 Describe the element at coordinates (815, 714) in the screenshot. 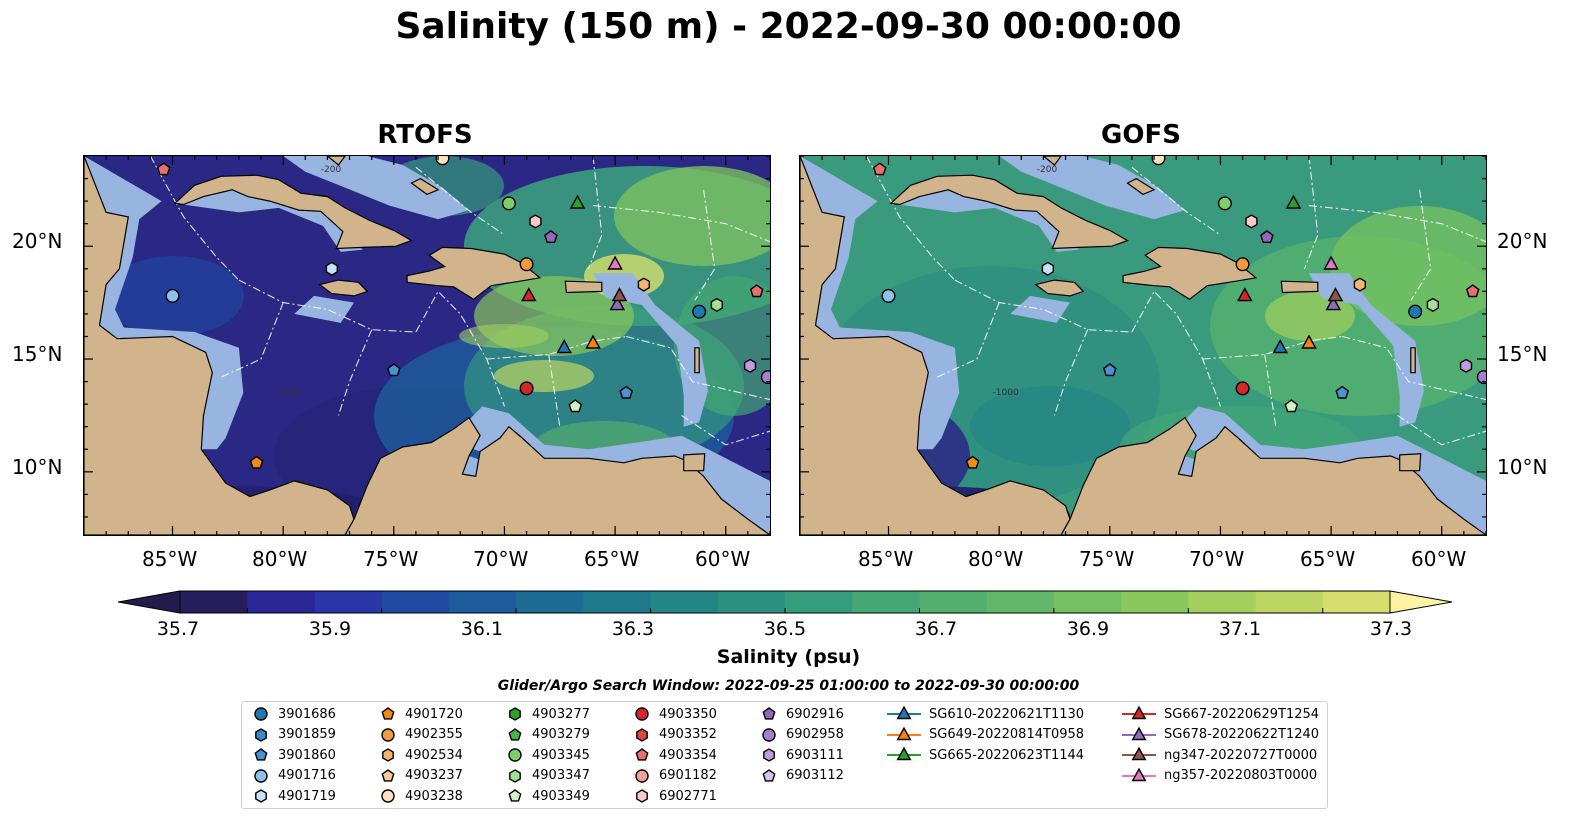

I see `legend-label: 6902916` at that location.